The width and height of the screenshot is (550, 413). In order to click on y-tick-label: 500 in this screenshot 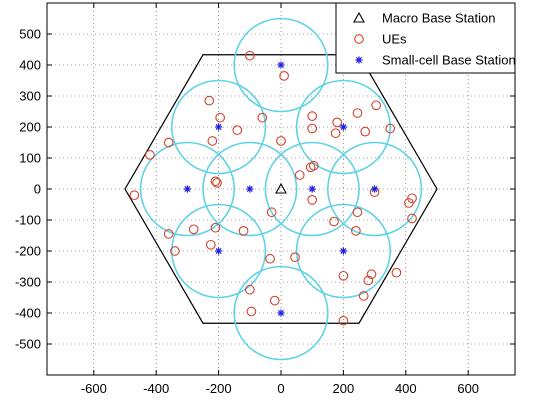, I will do `click(30, 34)`.